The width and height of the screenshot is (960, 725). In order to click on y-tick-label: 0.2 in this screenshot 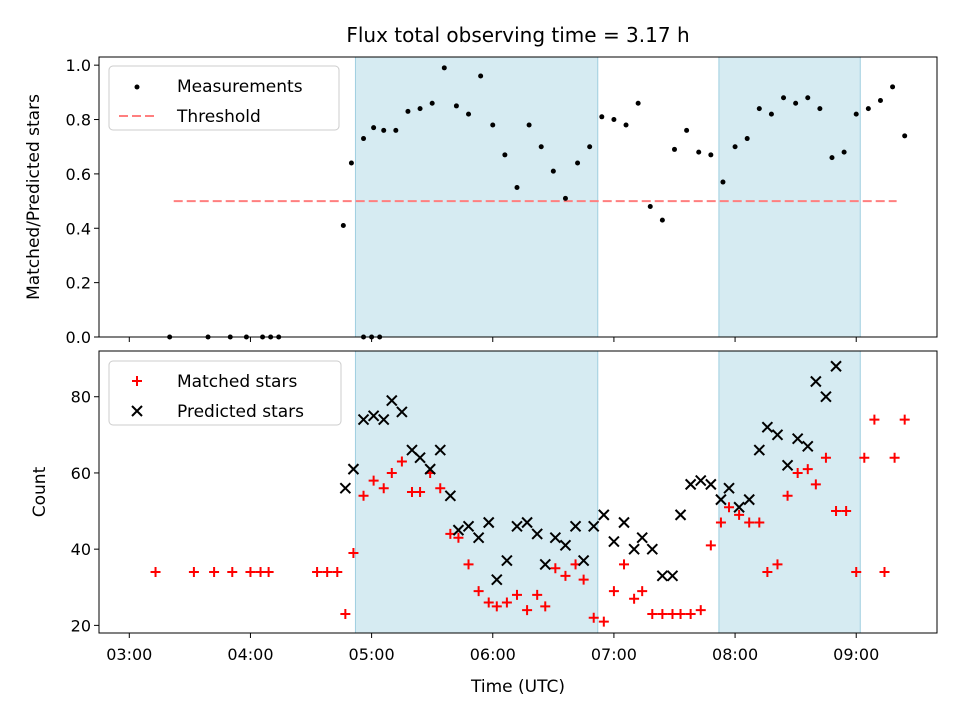, I will do `click(78, 283)`.